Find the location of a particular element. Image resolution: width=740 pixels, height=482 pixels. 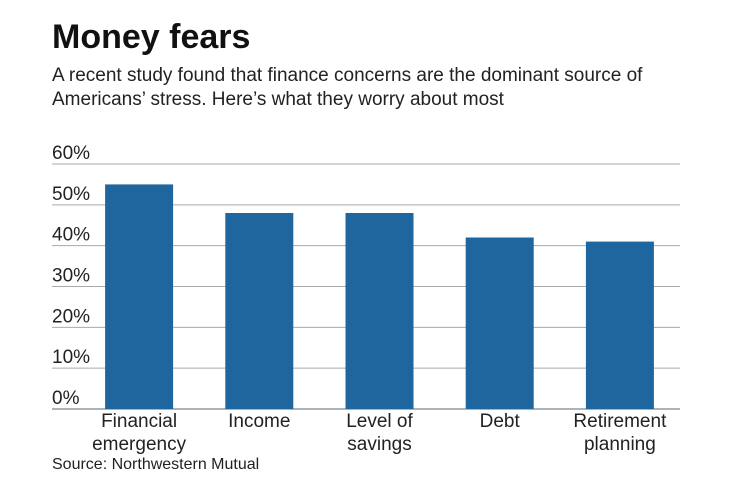

source-note: Source: Northwestern Mutual is located at coordinates (156, 464).